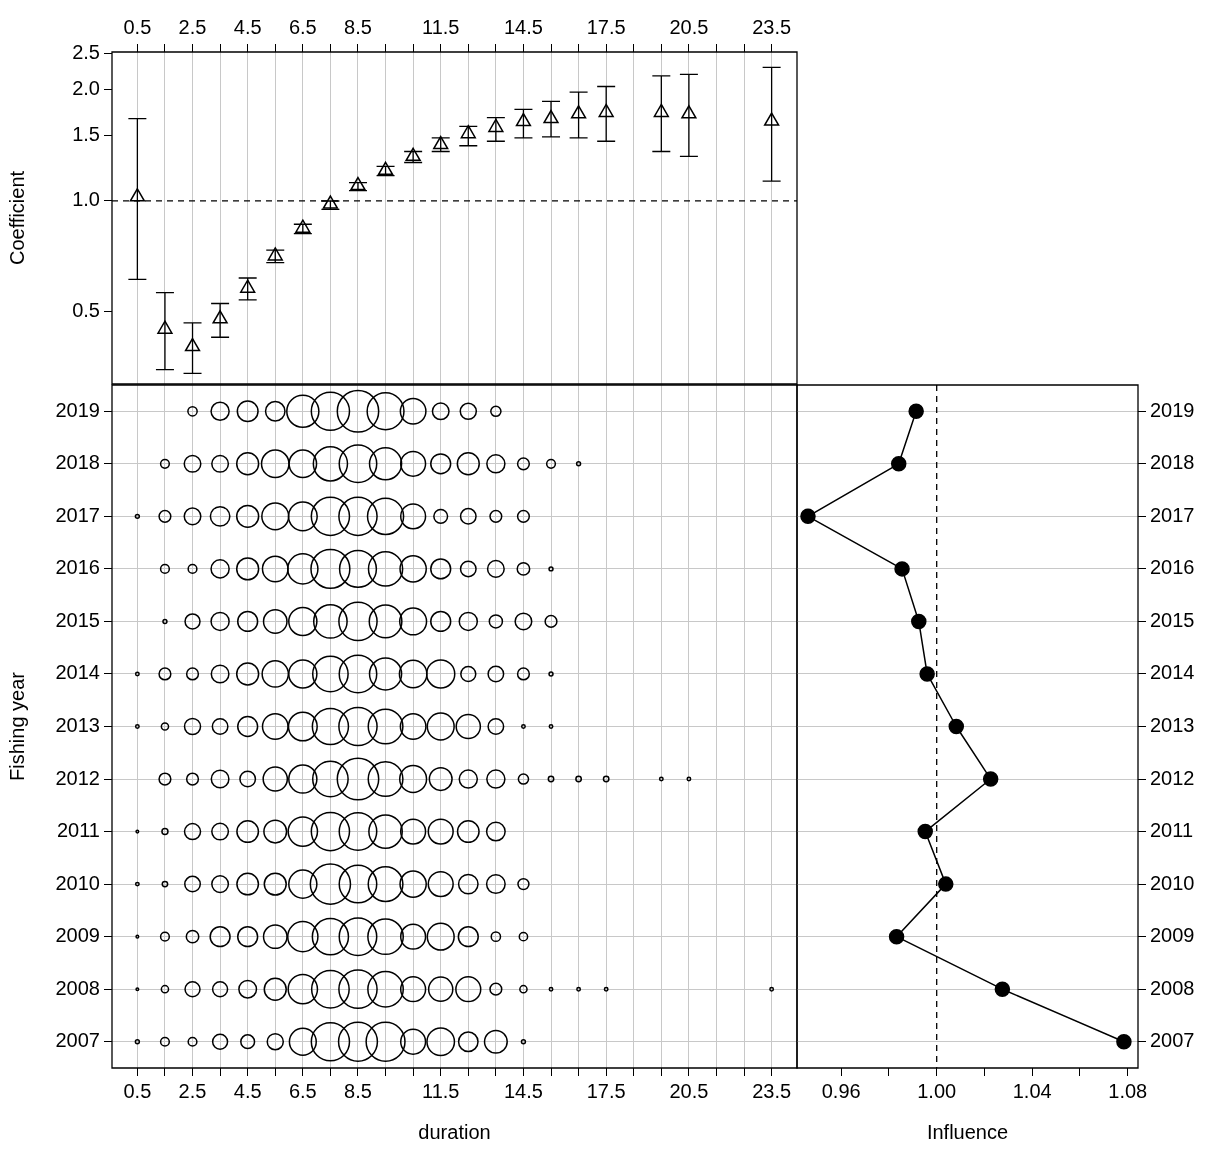  What do you see at coordinates (16, 218) in the screenshot?
I see `y-axis-title: Coefficient` at bounding box center [16, 218].